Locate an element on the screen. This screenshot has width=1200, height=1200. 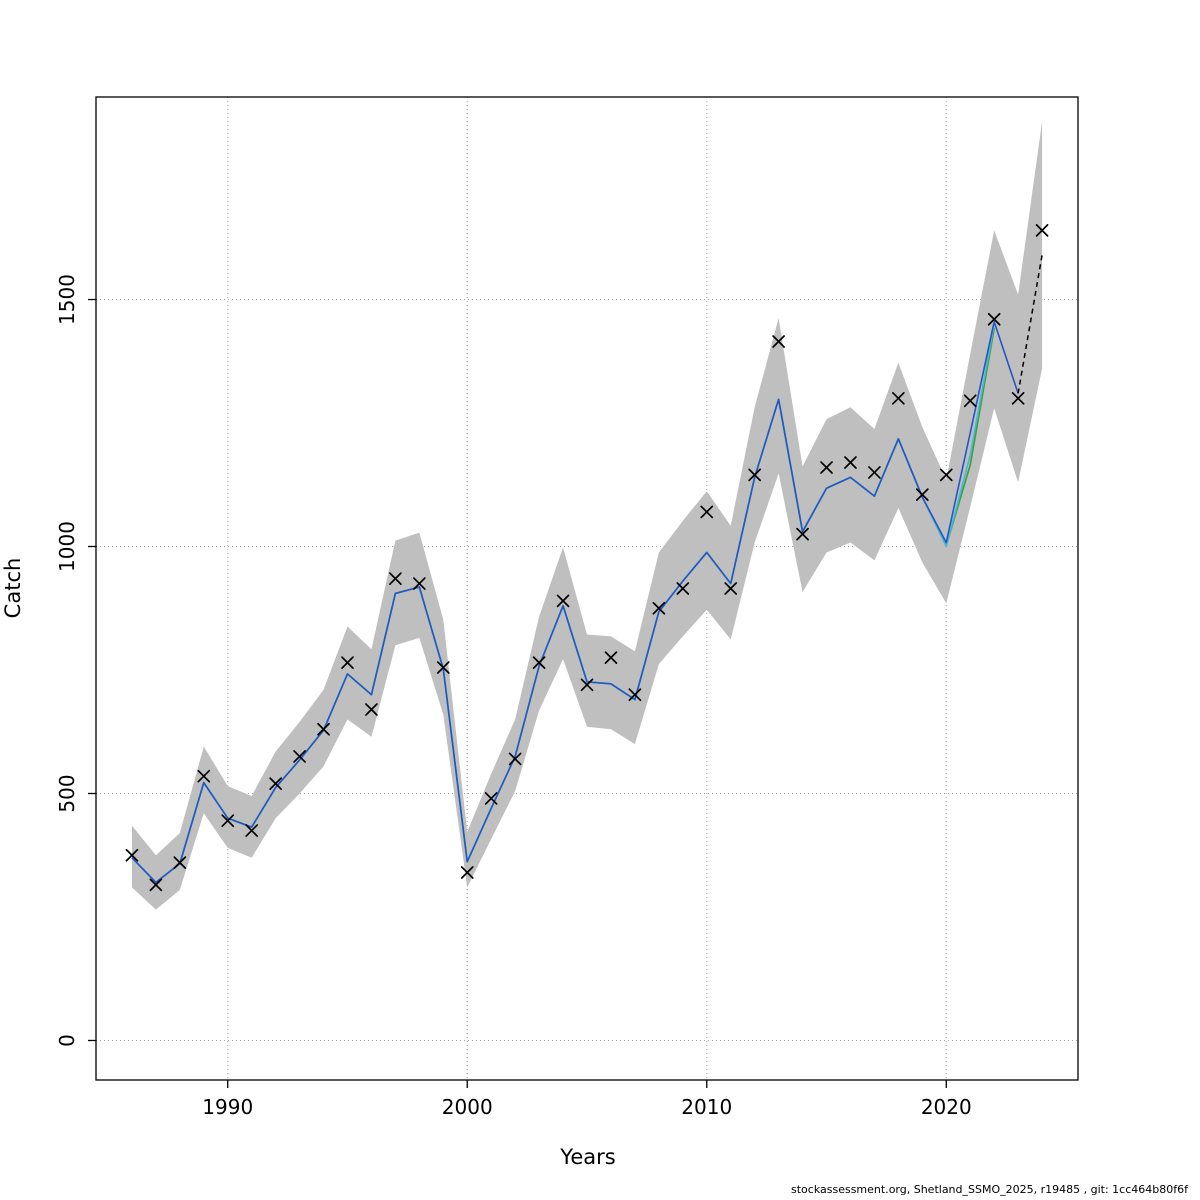
y-tick-label: 1500 is located at coordinates (67, 299).